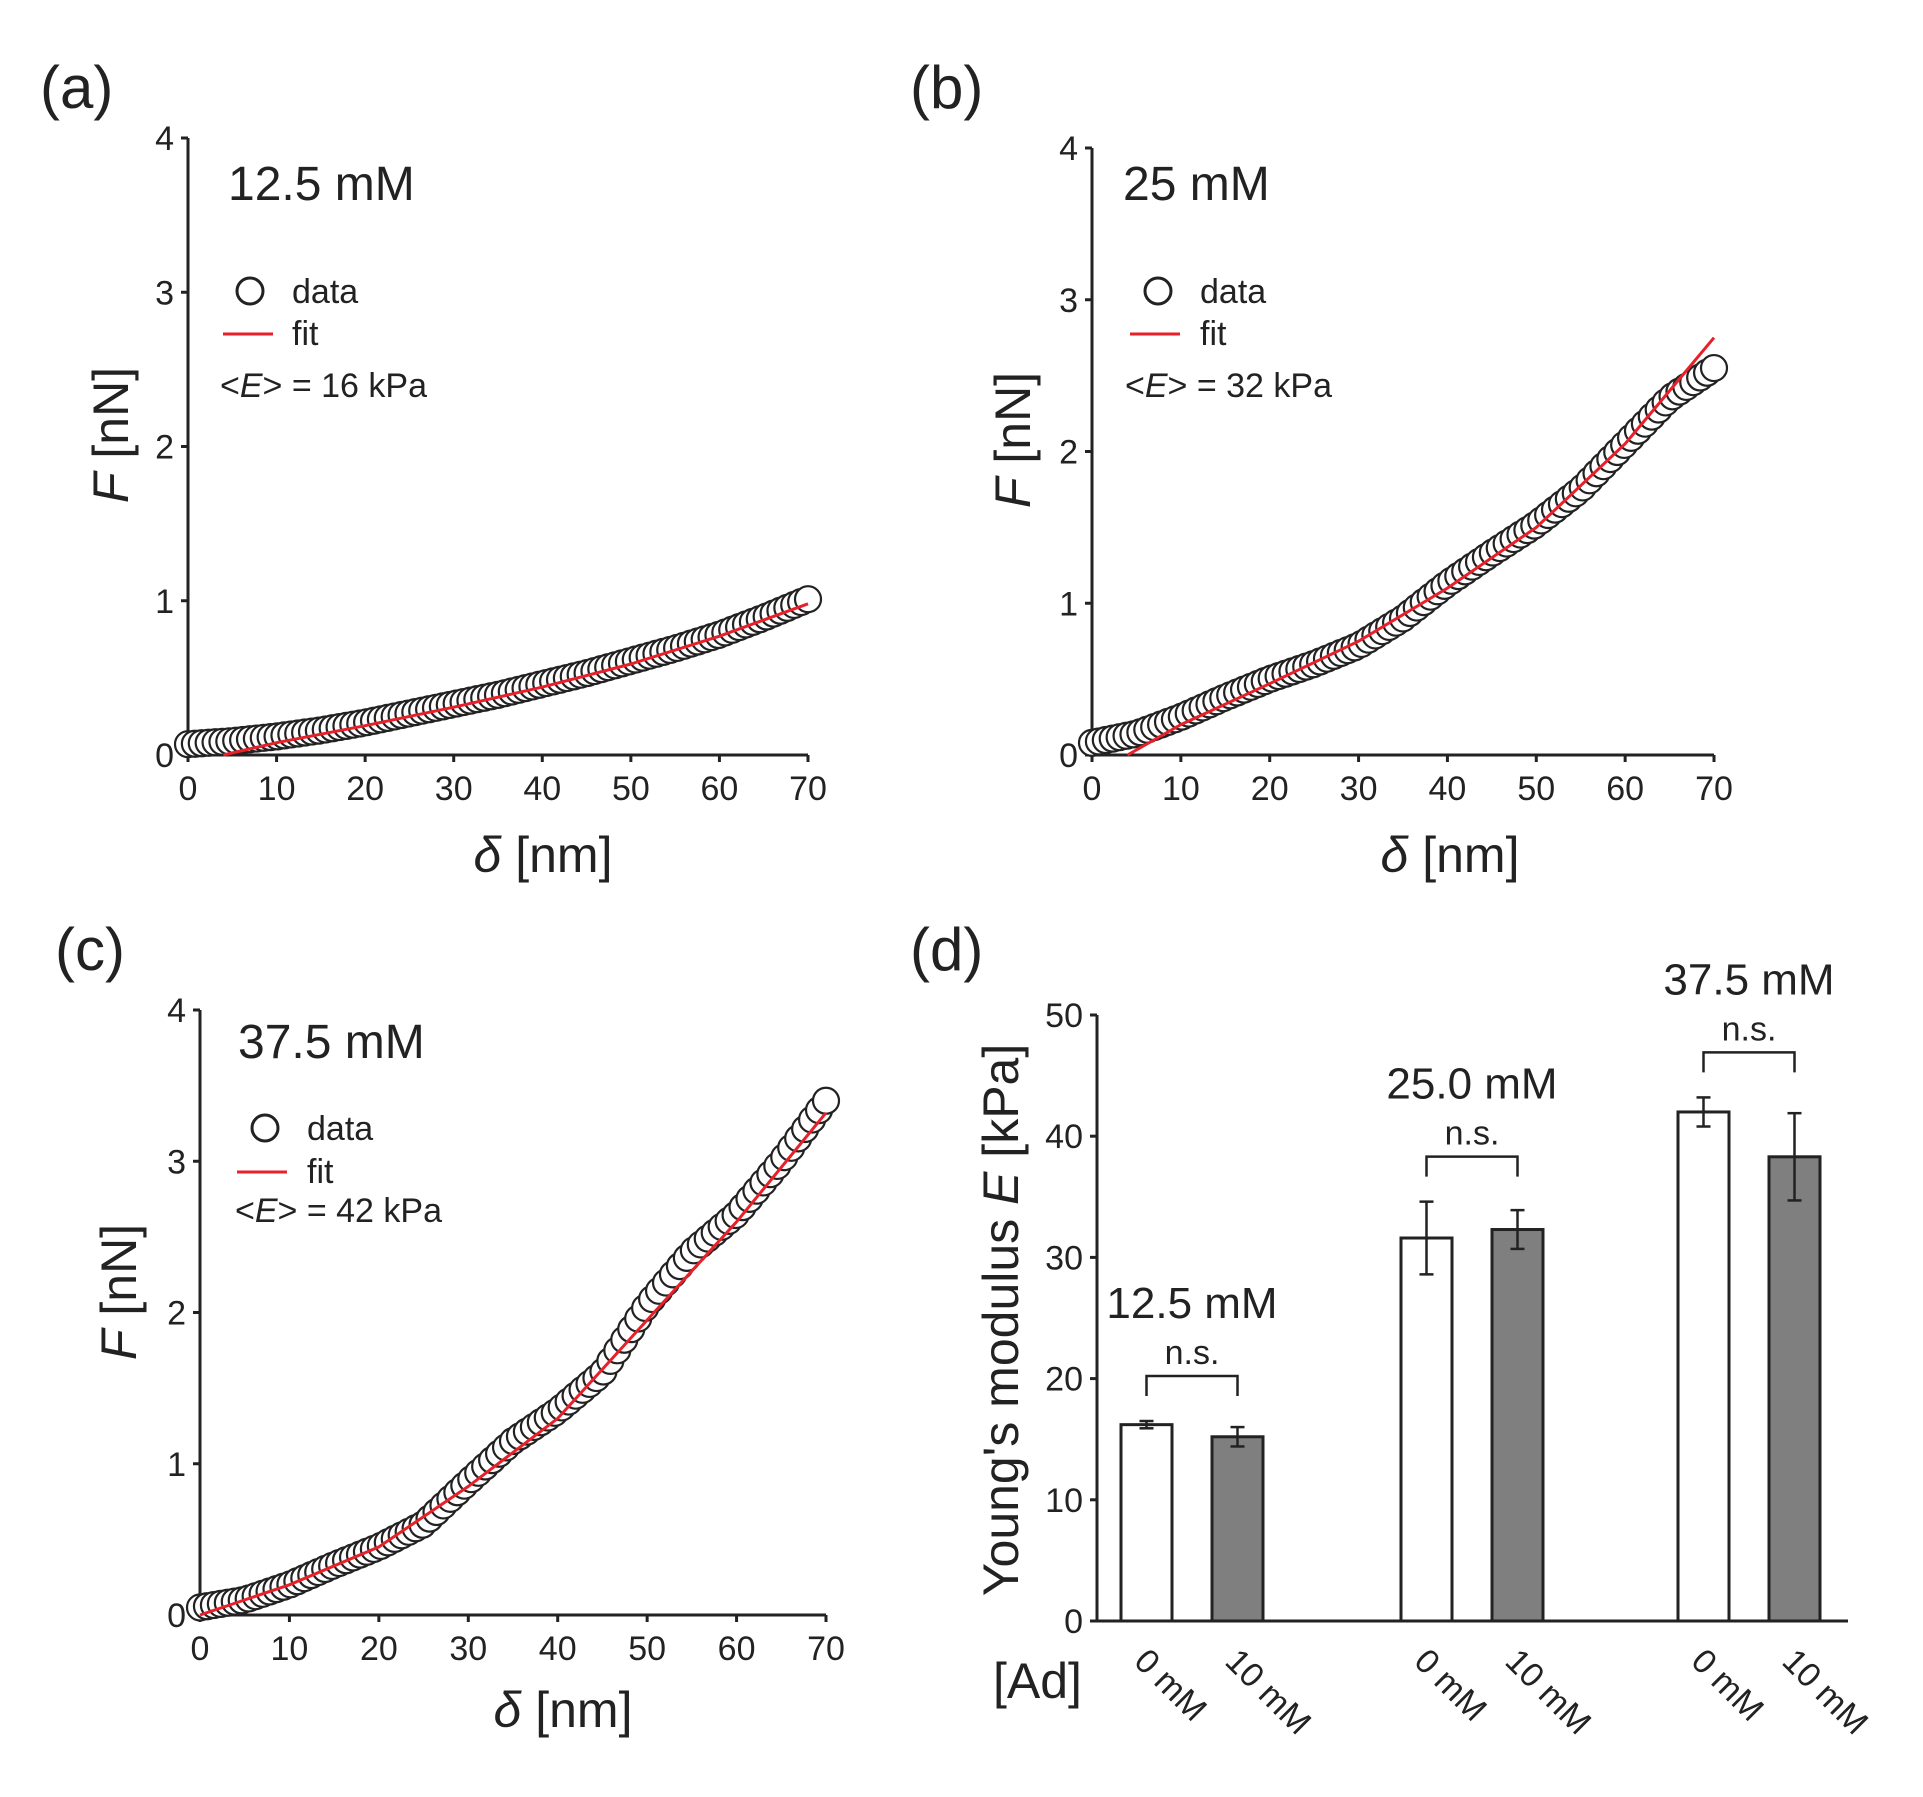 The height and width of the screenshot is (1797, 1923). Describe the element at coordinates (1013, 440) in the screenshot. I see `panel-b-y-axis-title: F [nN]` at that location.